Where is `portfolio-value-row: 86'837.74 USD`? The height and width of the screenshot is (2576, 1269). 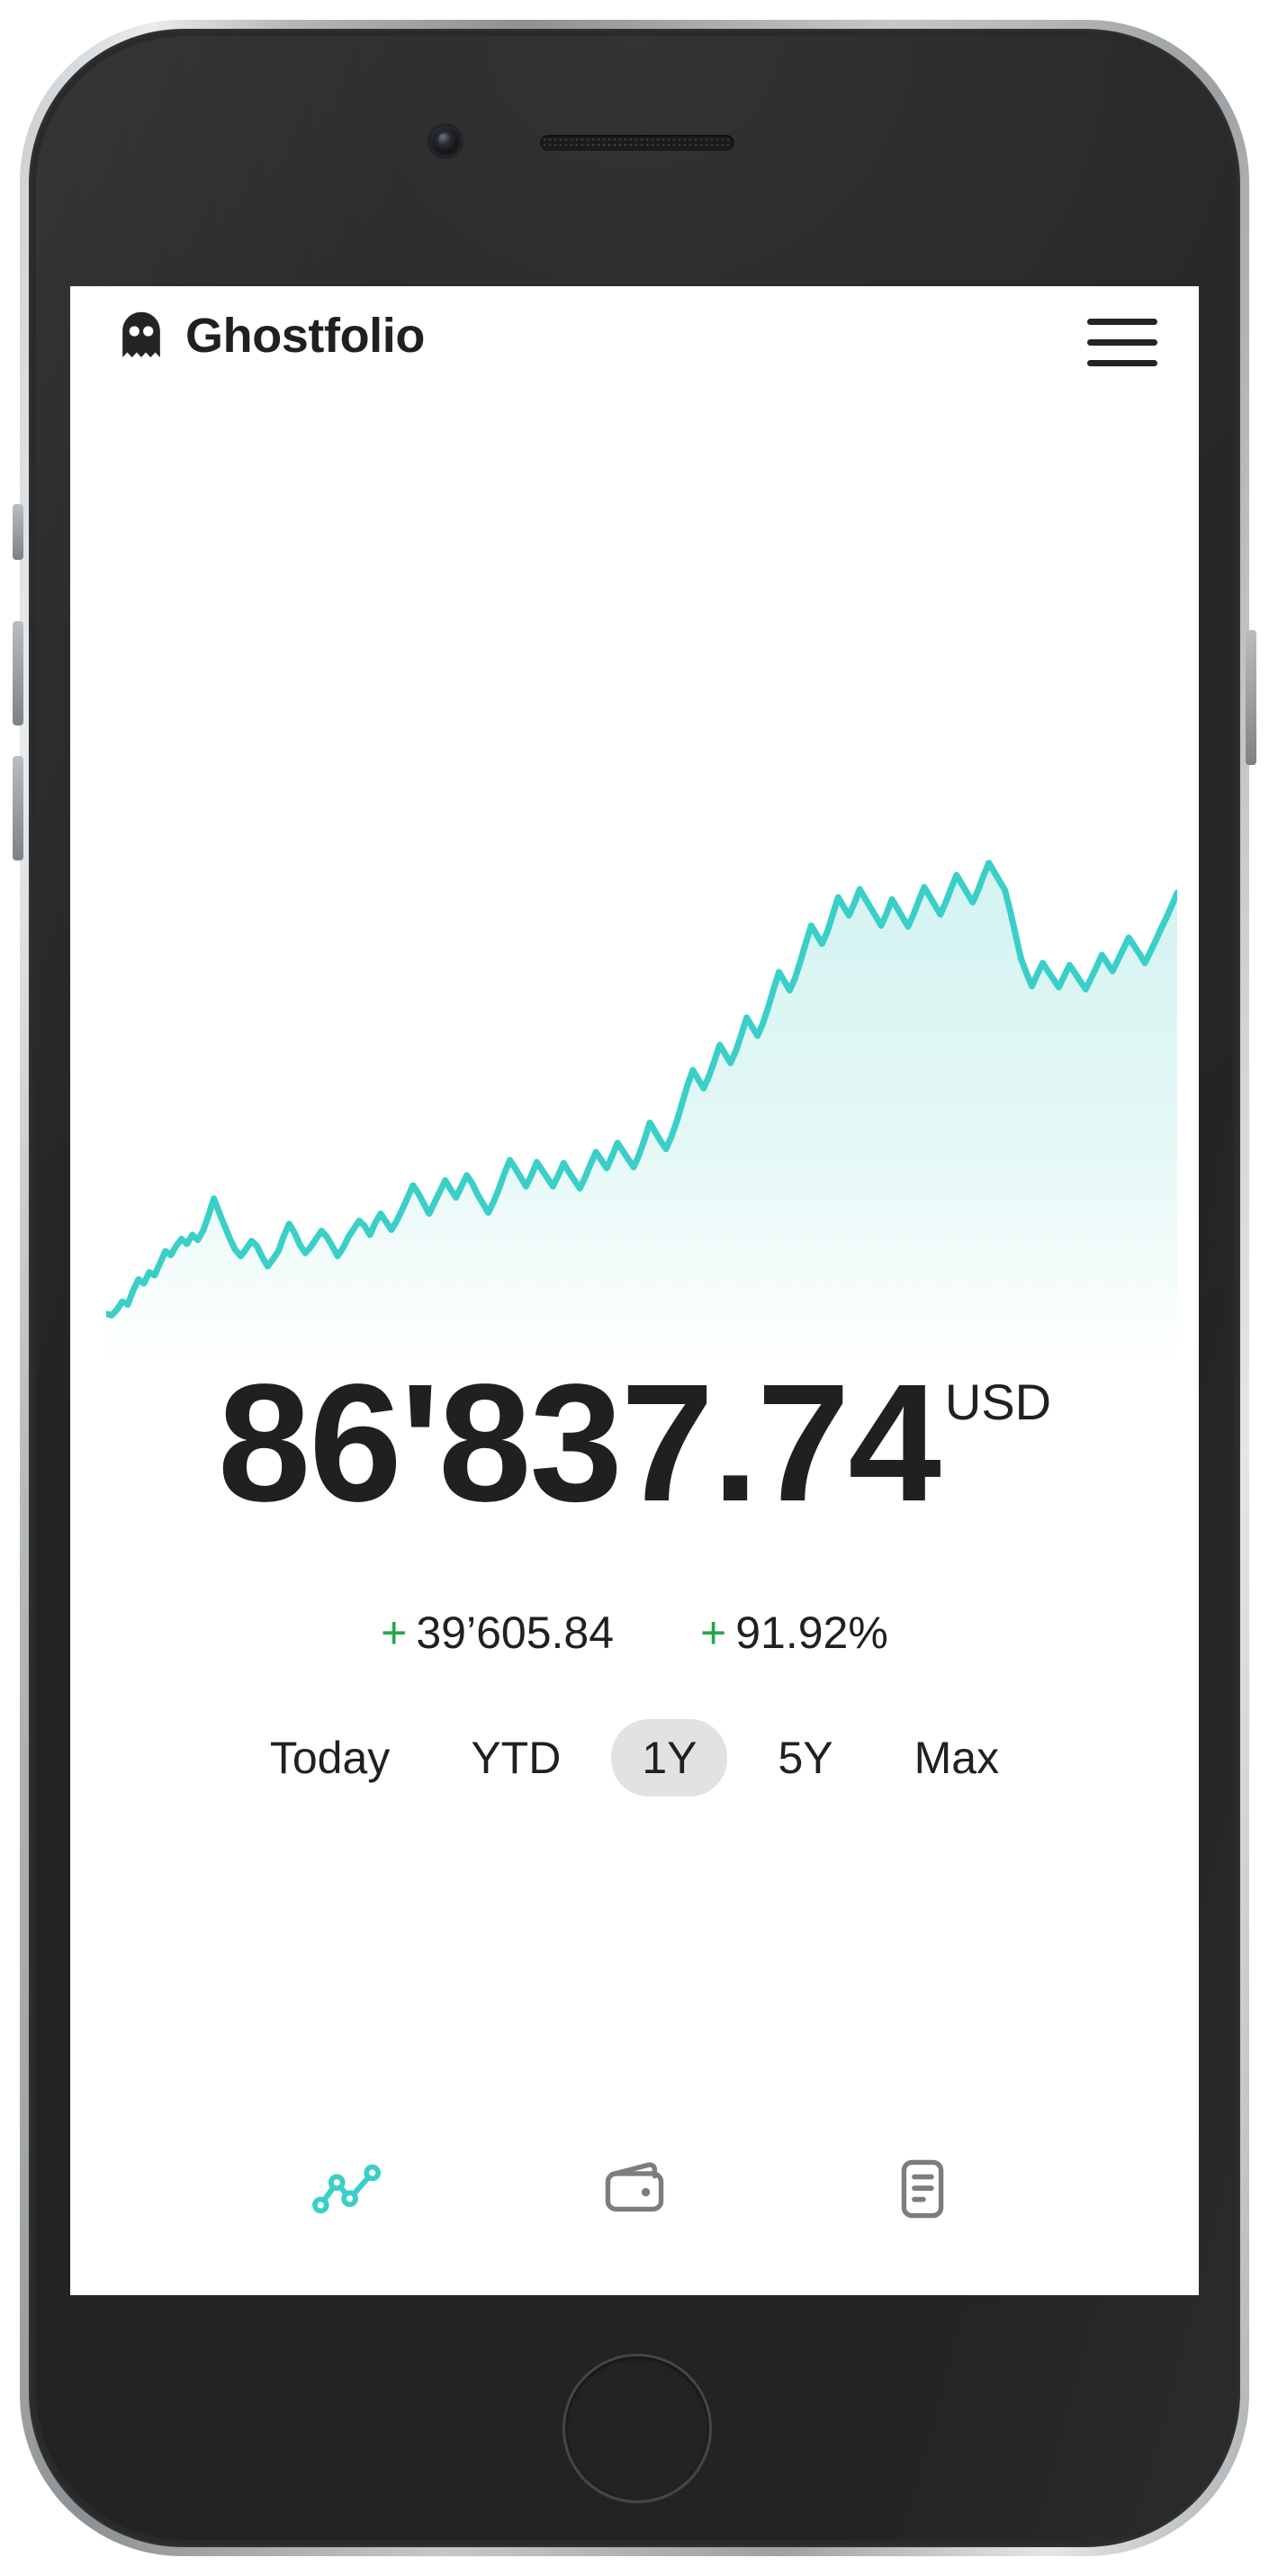 portfolio-value-row: 86'837.74 USD is located at coordinates (634, 1443).